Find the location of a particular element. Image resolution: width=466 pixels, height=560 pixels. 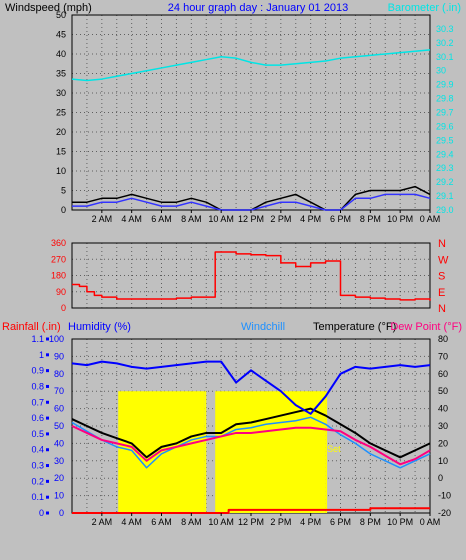

barometer-ytick-label: 30 is located at coordinates (441, 71).